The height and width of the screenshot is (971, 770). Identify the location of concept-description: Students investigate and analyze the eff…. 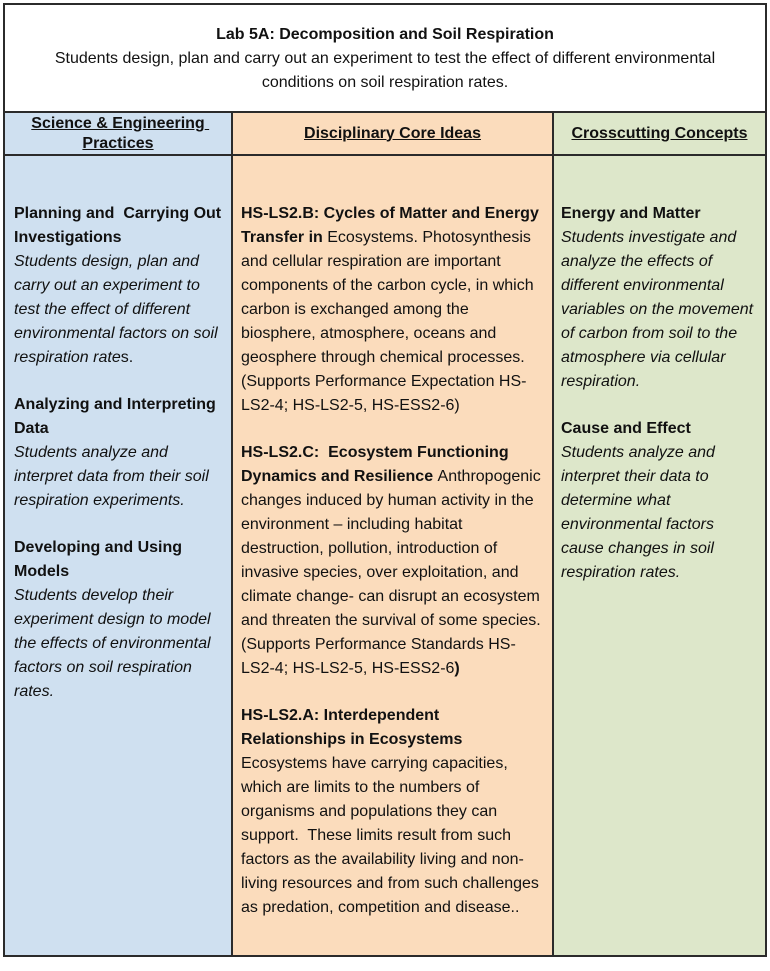
(659, 309).